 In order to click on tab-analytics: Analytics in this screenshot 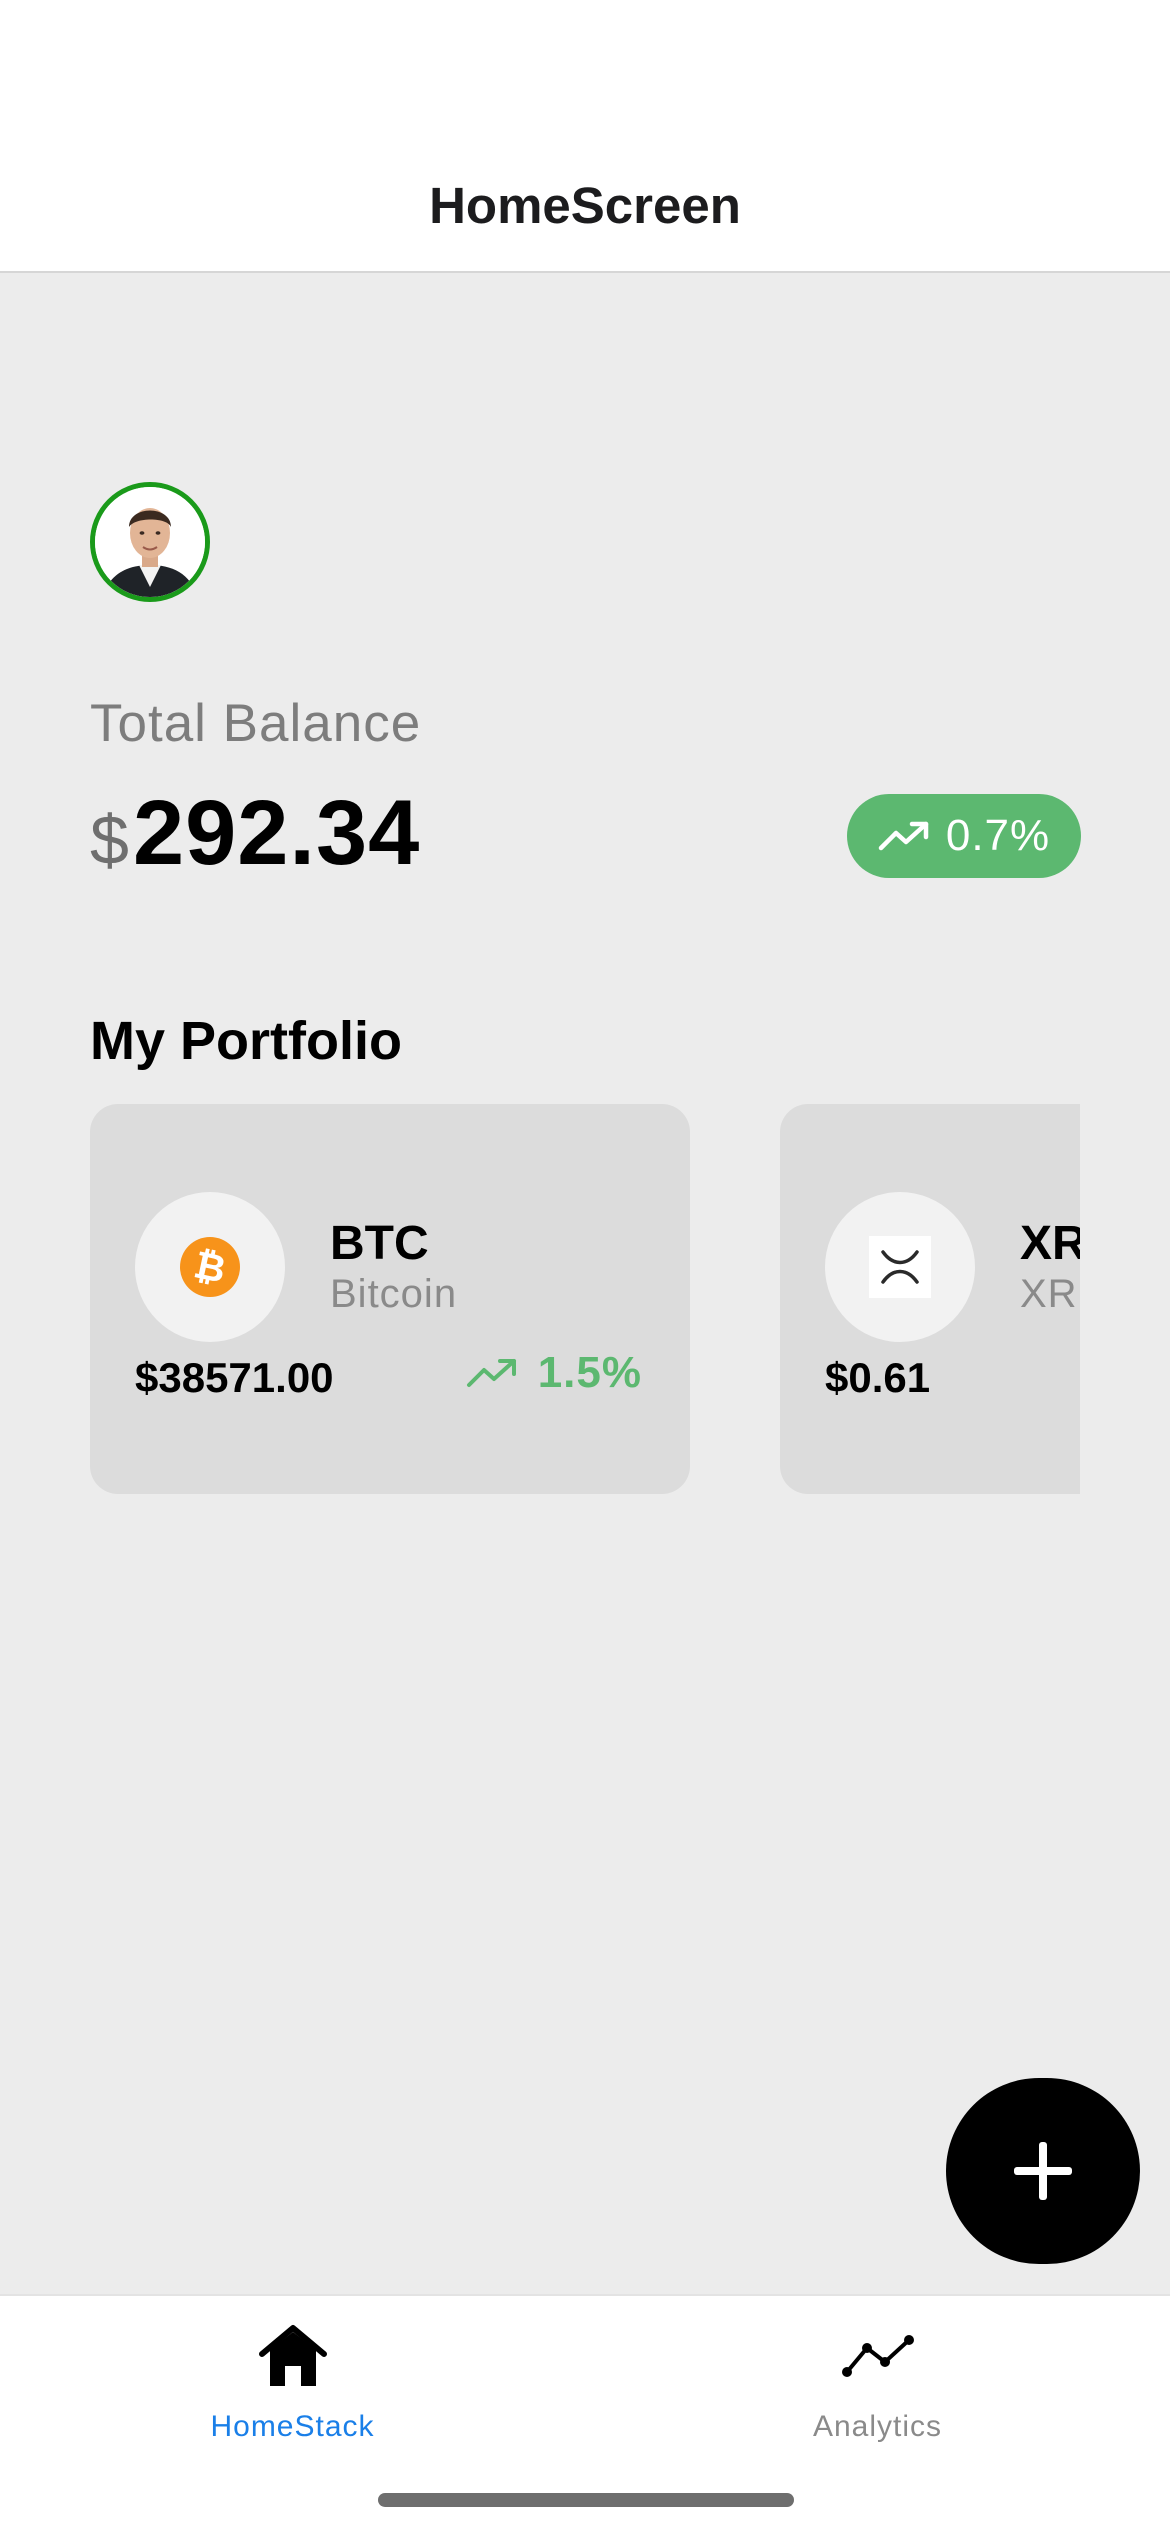, I will do `click(877, 2381)`.